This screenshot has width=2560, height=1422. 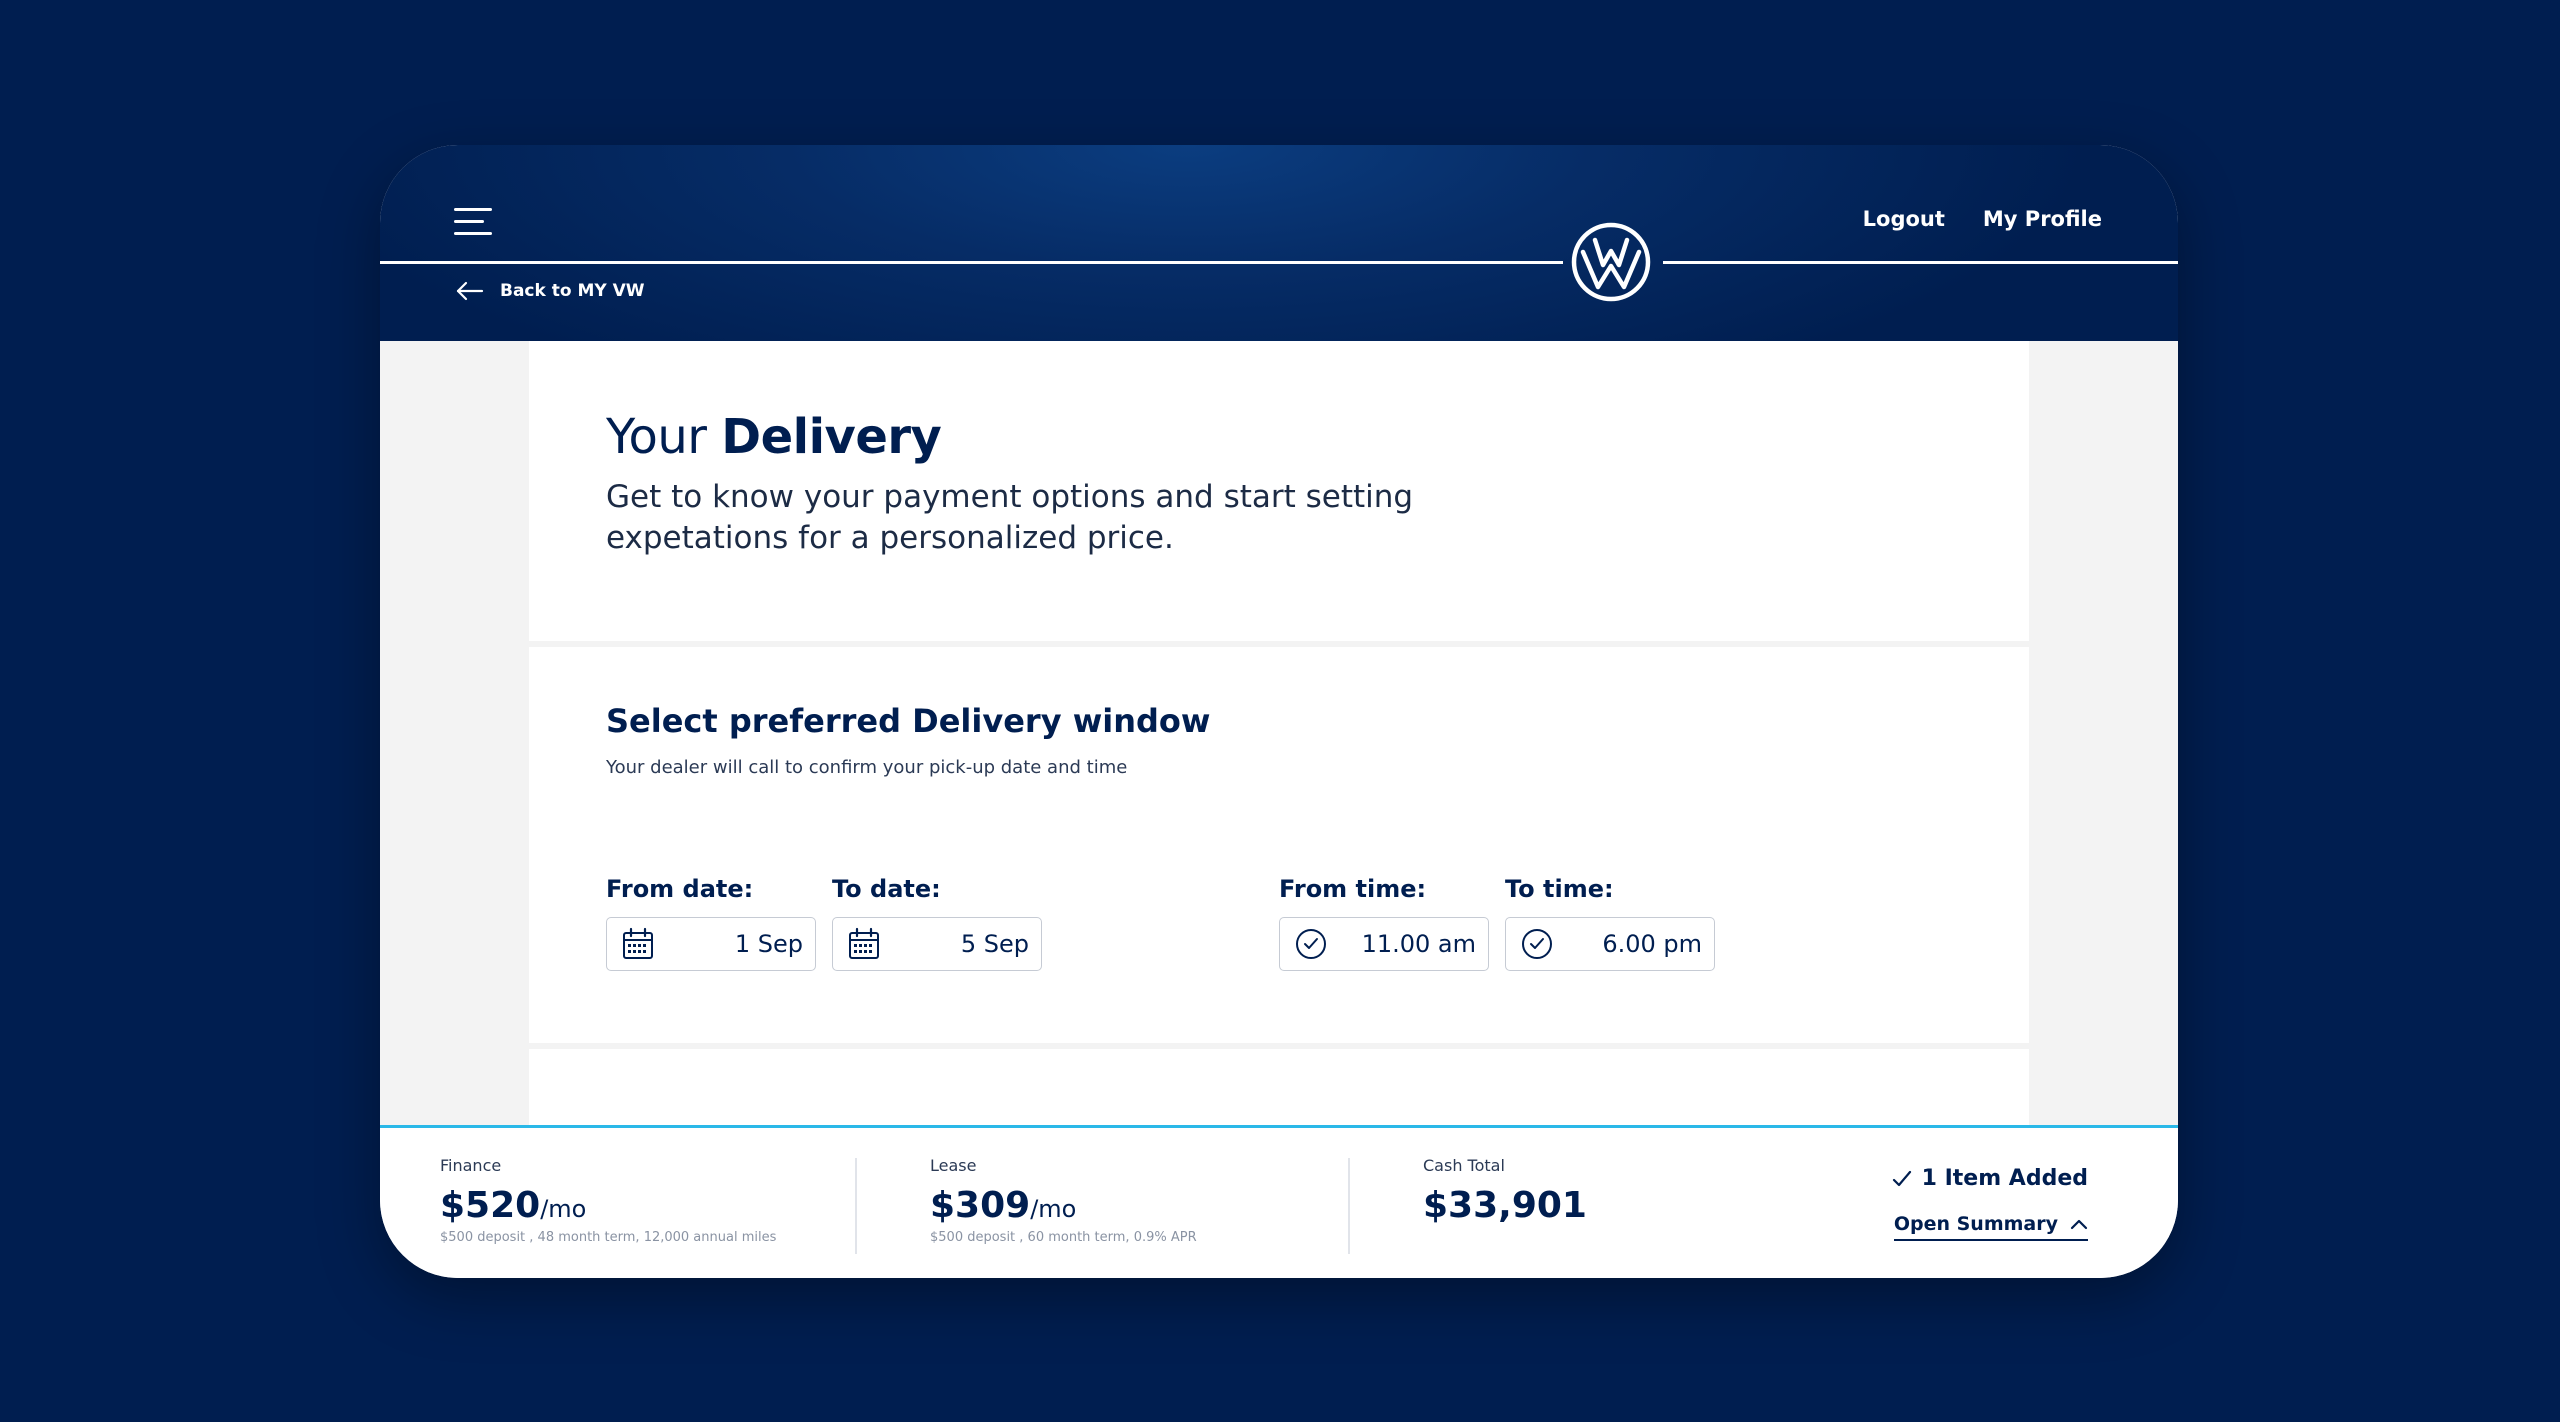 I want to click on logout-link: Logout, so click(x=1903, y=219).